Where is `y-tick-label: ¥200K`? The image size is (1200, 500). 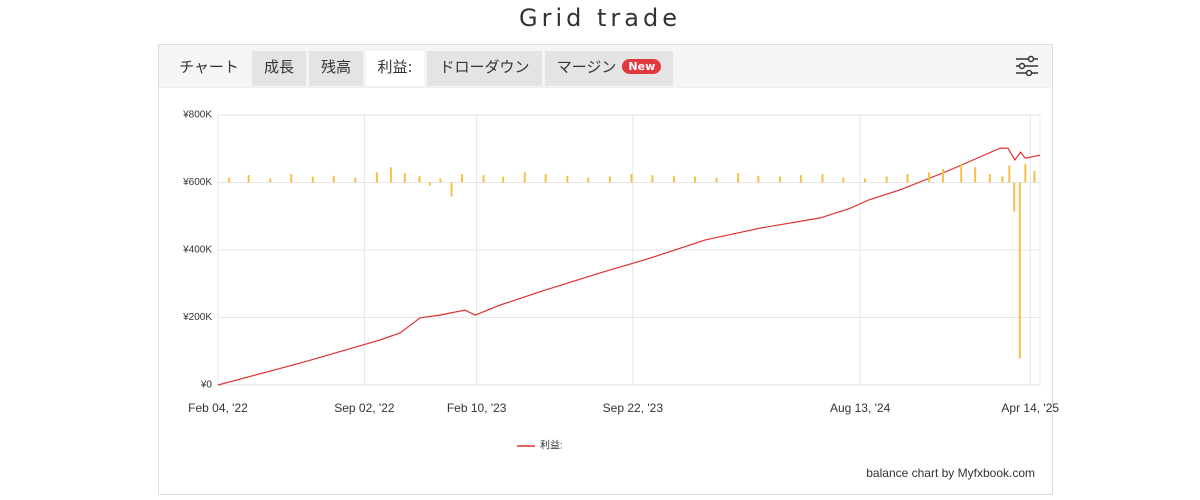
y-tick-label: ¥200K is located at coordinates (197, 317).